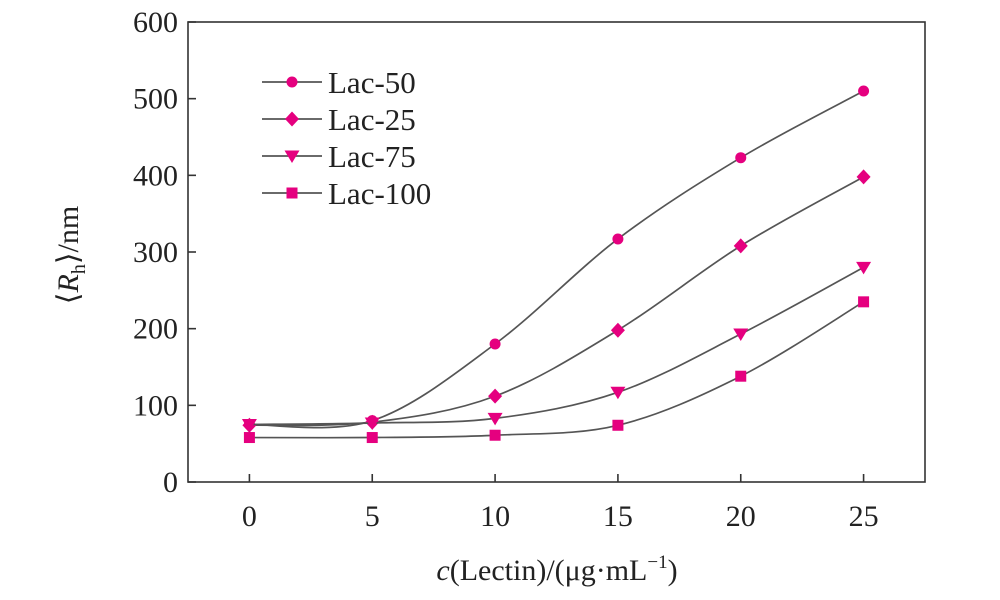  What do you see at coordinates (560, 503) in the screenshot?
I see `x-axis: 0 5 10 15 20 25` at bounding box center [560, 503].